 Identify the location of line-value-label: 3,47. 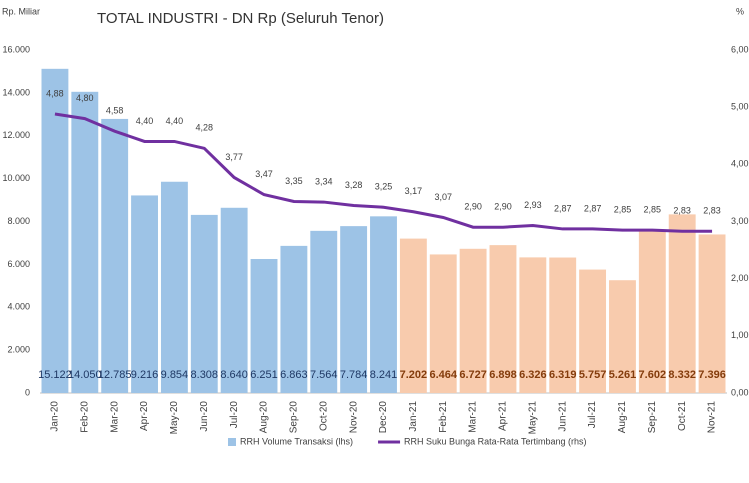
(264, 174).